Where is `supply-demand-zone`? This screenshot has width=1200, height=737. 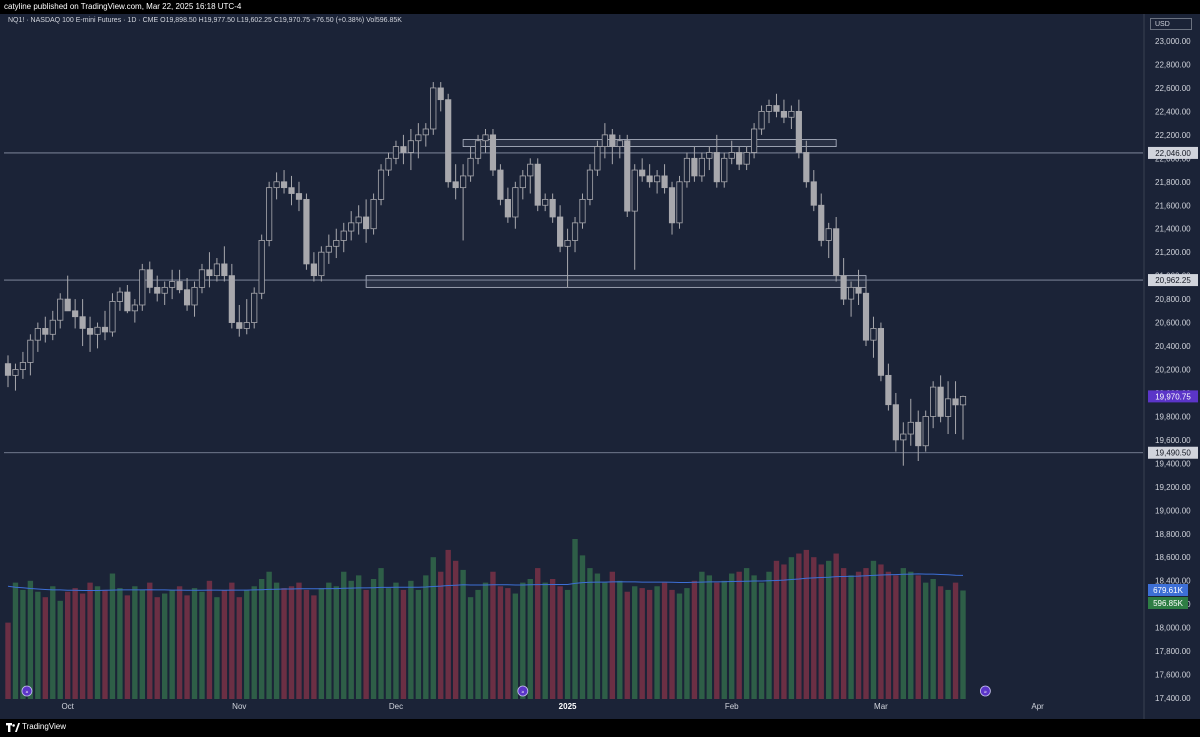 supply-demand-zone is located at coordinates (616, 281).